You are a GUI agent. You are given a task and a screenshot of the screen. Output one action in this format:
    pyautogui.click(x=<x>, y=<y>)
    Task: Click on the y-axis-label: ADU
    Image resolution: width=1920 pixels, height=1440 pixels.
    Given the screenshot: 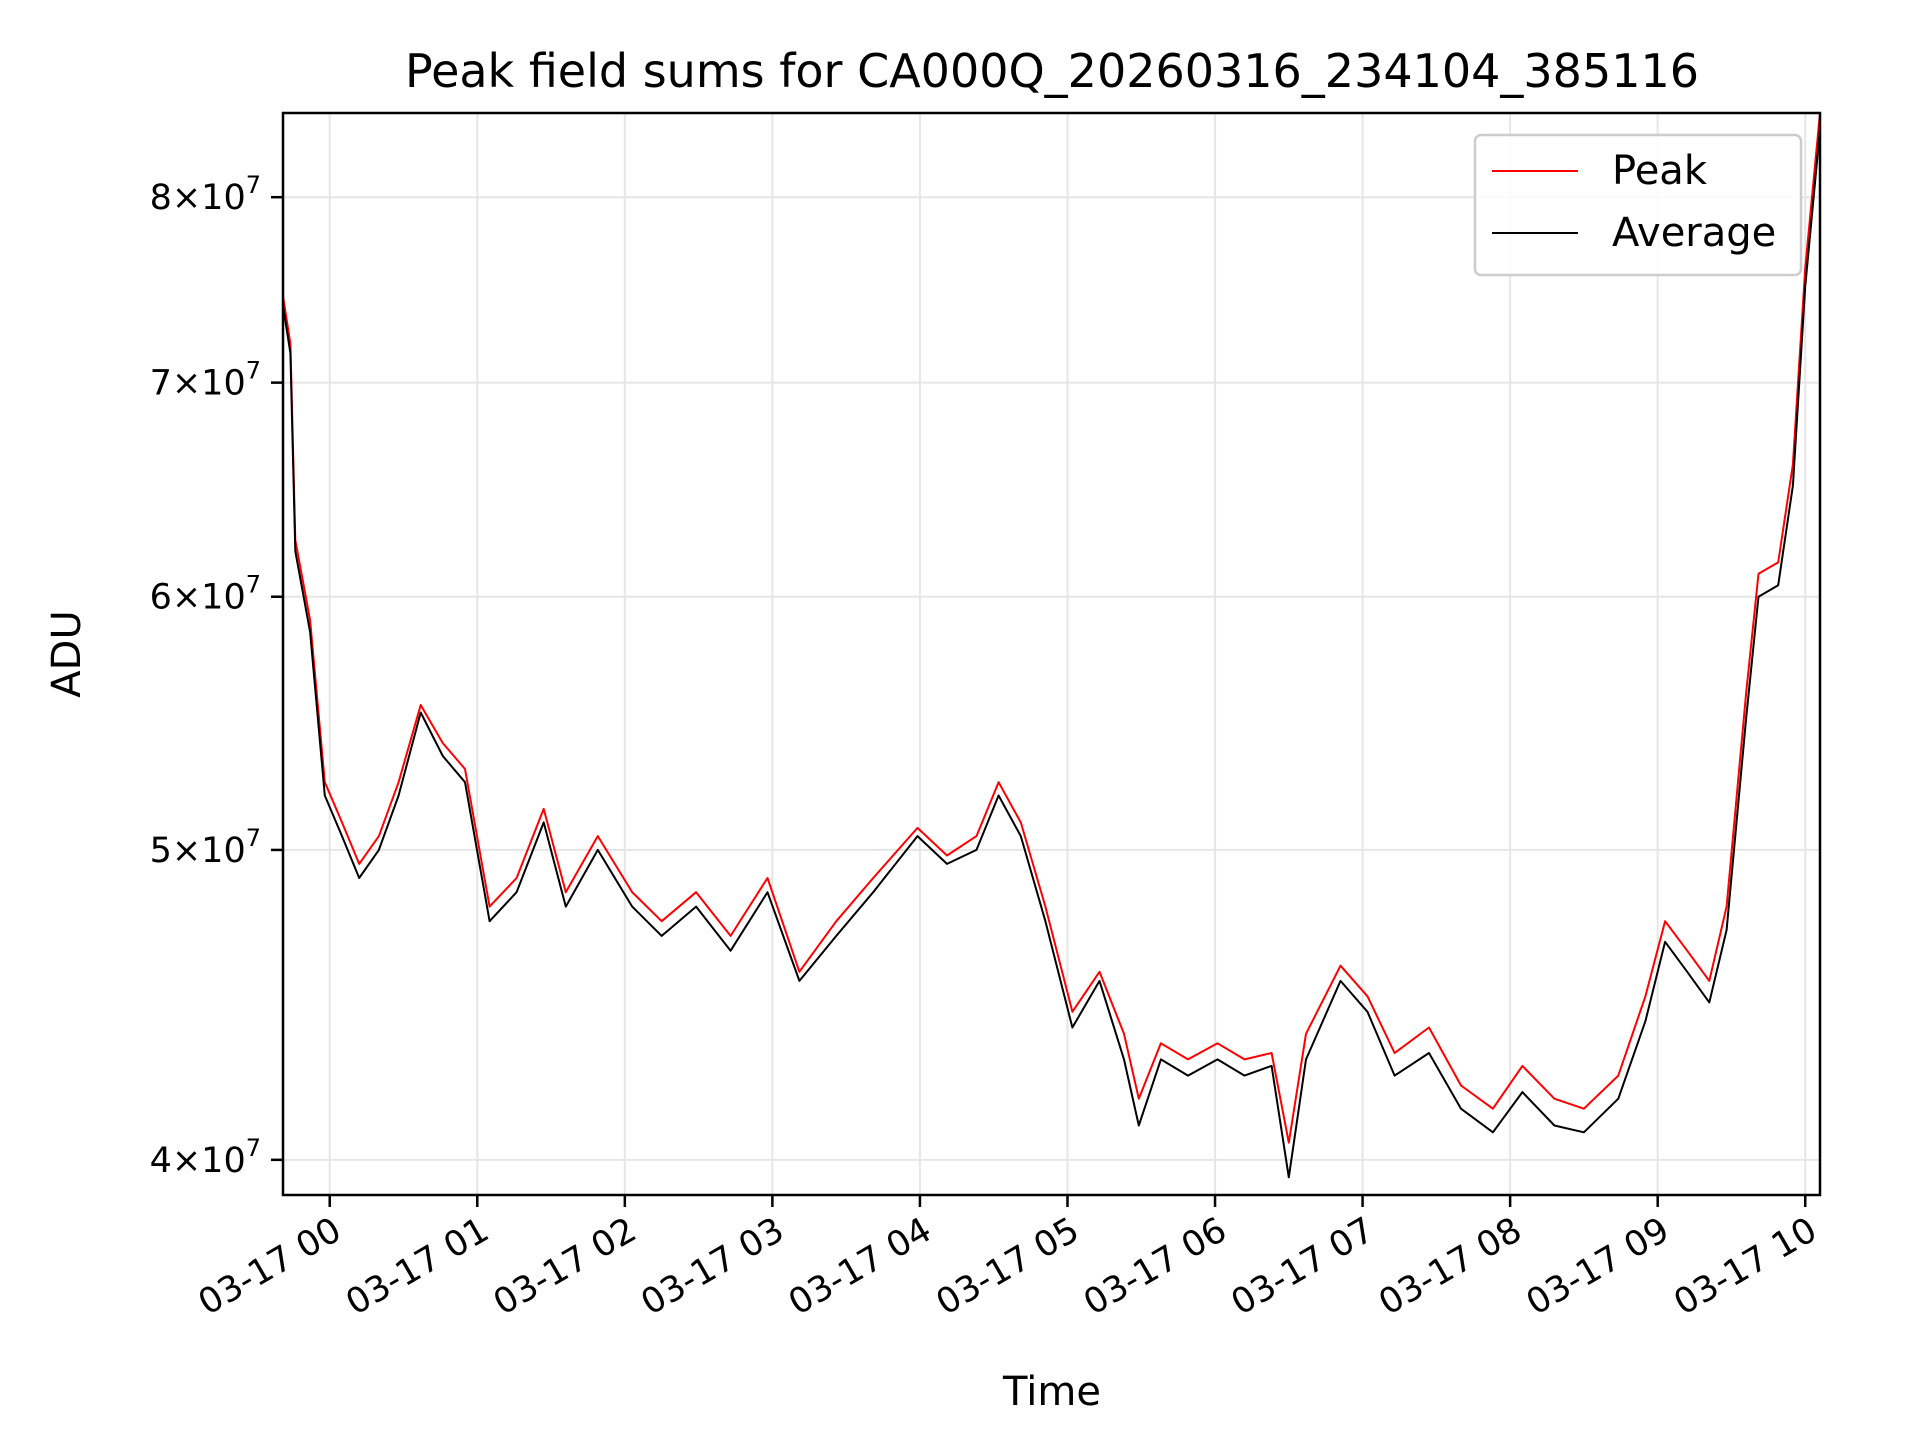 What is the action you would take?
    pyautogui.click(x=67, y=653)
    